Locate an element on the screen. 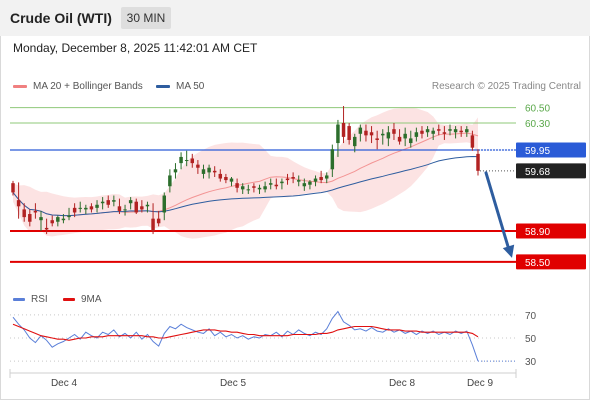  rsi-line is located at coordinates (245, 336).